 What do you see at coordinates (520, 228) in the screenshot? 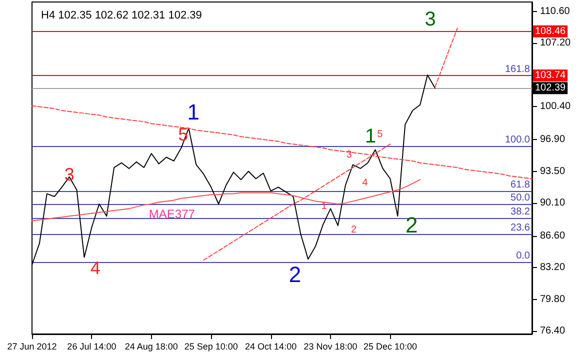
I see `annotation: 23.6` at bounding box center [520, 228].